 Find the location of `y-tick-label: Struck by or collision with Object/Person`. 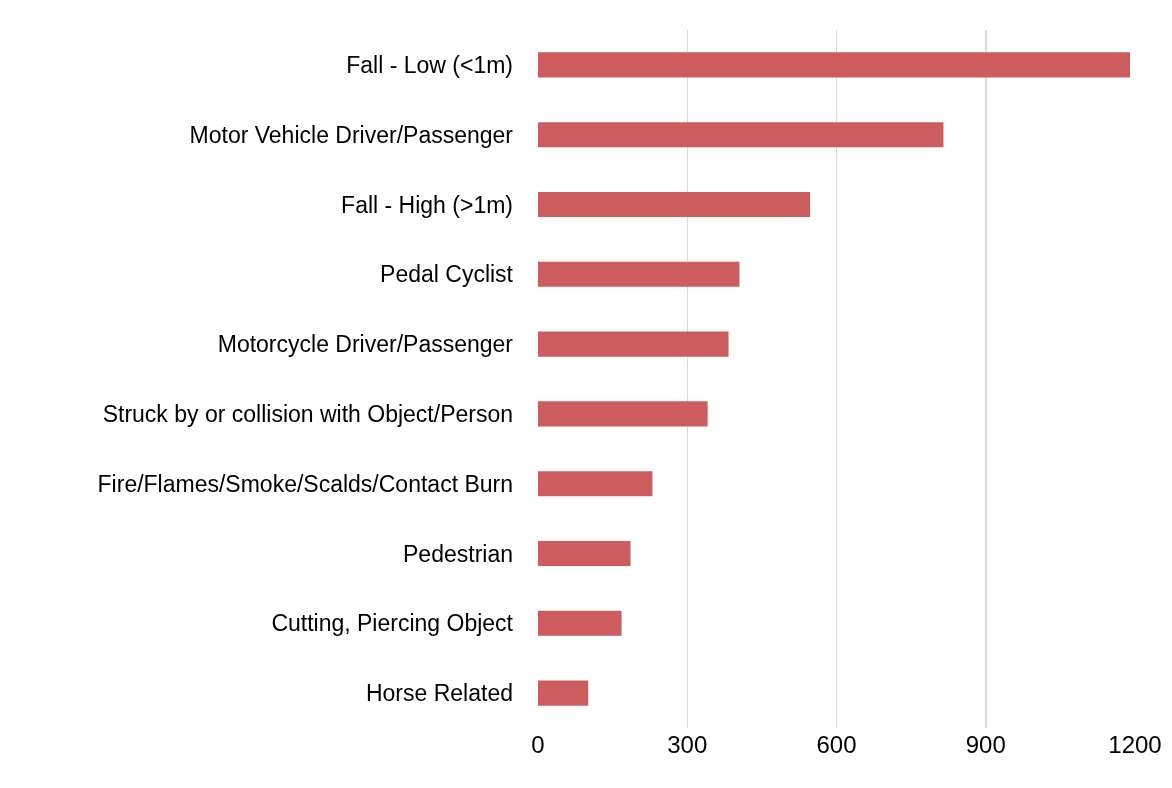

y-tick-label: Struck by or collision with Object/Person is located at coordinates (307, 413).